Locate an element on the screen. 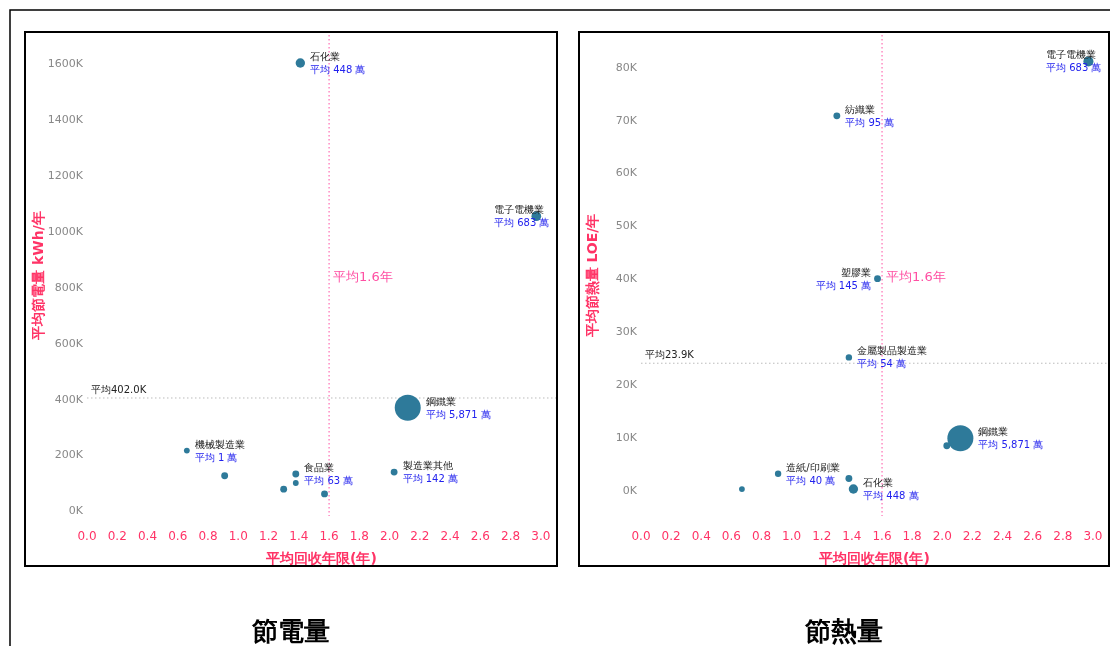 The image size is (1110, 646). annotation: 金屬製品製造業 is located at coordinates (892, 351).